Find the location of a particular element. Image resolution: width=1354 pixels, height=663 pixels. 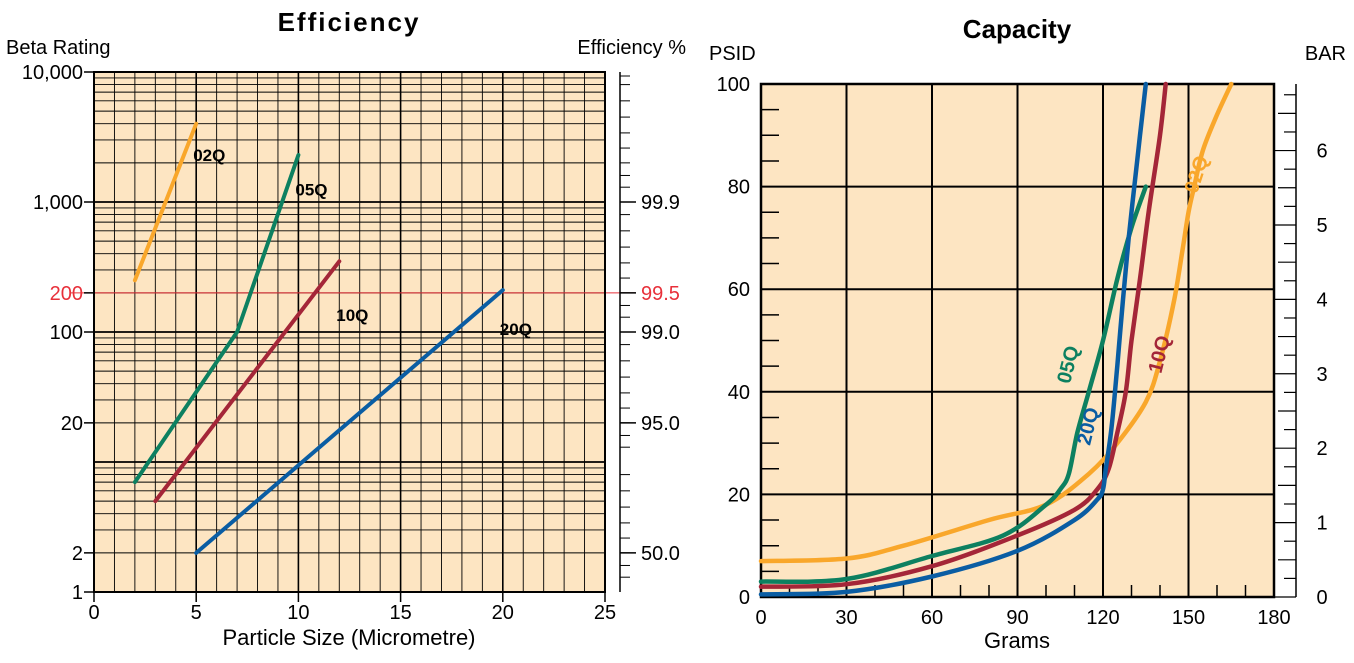

efficiency-series-05q is located at coordinates (216, 319).